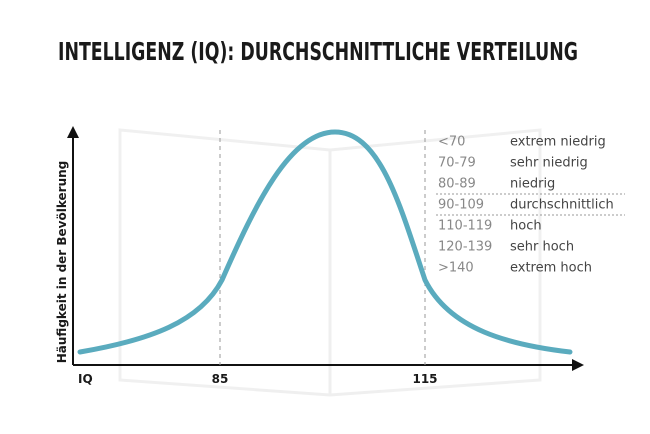 Image resolution: width=650 pixels, height=434 pixels. What do you see at coordinates (73, 132) in the screenshot?
I see `y-arrow` at bounding box center [73, 132].